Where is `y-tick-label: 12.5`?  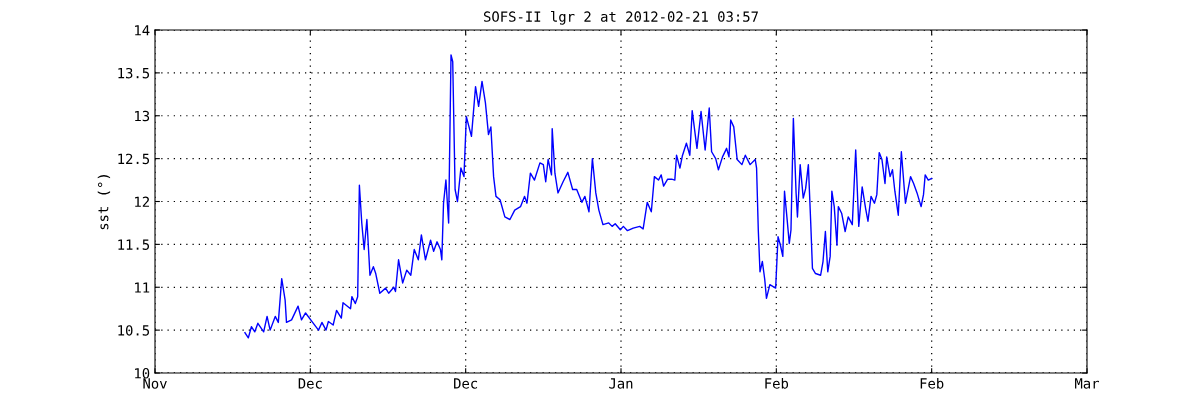 y-tick-label: 12.5 is located at coordinates (134, 159).